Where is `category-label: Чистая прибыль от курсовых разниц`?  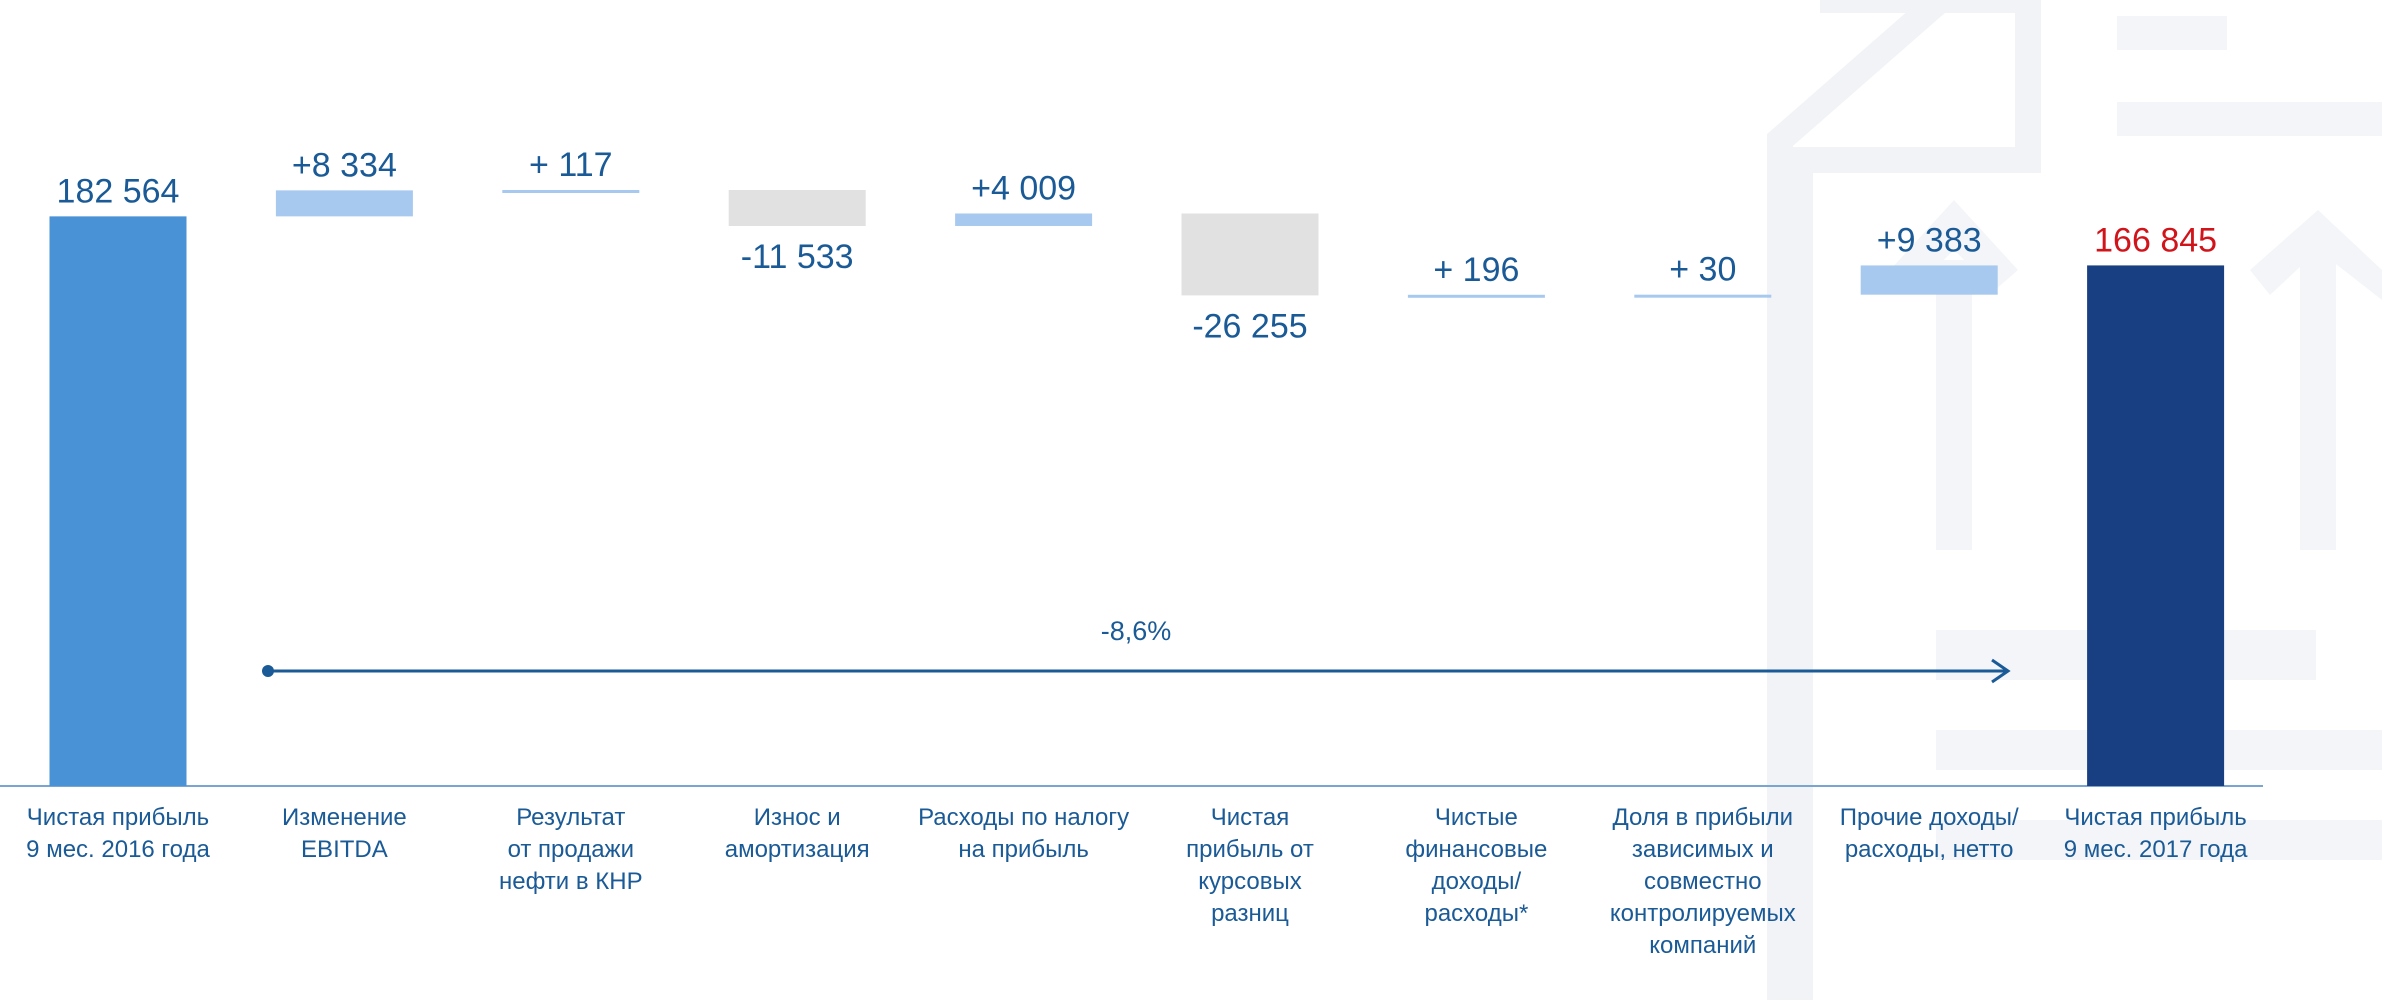
category-label: Чистая прибыль от курсовых разниц is located at coordinates (1250, 865).